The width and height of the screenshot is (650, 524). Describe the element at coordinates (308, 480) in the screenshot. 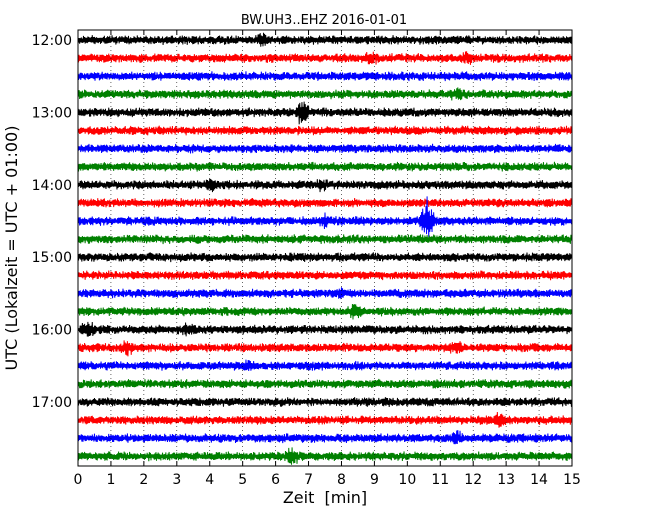

I see `x-tick-label: 7` at that location.